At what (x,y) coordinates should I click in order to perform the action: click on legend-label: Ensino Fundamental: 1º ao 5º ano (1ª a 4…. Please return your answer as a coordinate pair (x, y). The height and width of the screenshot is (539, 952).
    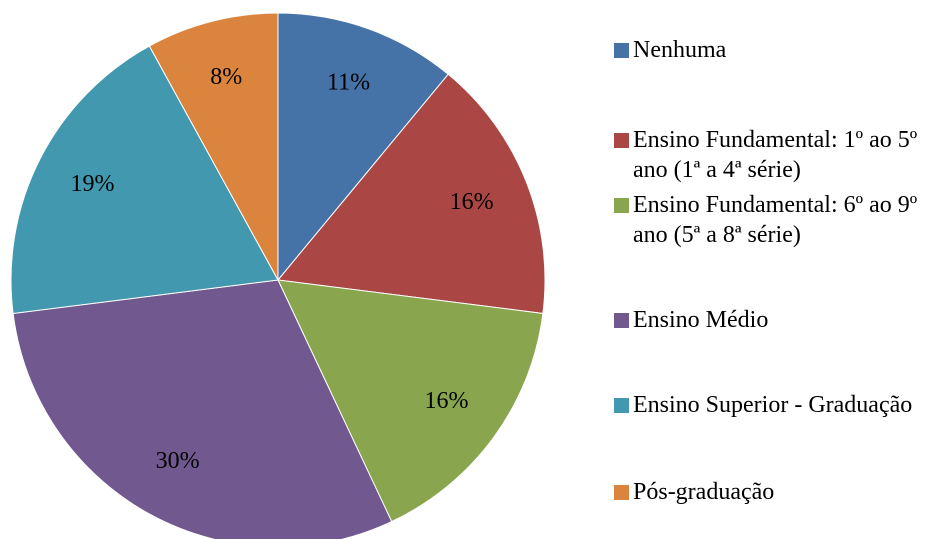
    Looking at the image, I should click on (775, 155).